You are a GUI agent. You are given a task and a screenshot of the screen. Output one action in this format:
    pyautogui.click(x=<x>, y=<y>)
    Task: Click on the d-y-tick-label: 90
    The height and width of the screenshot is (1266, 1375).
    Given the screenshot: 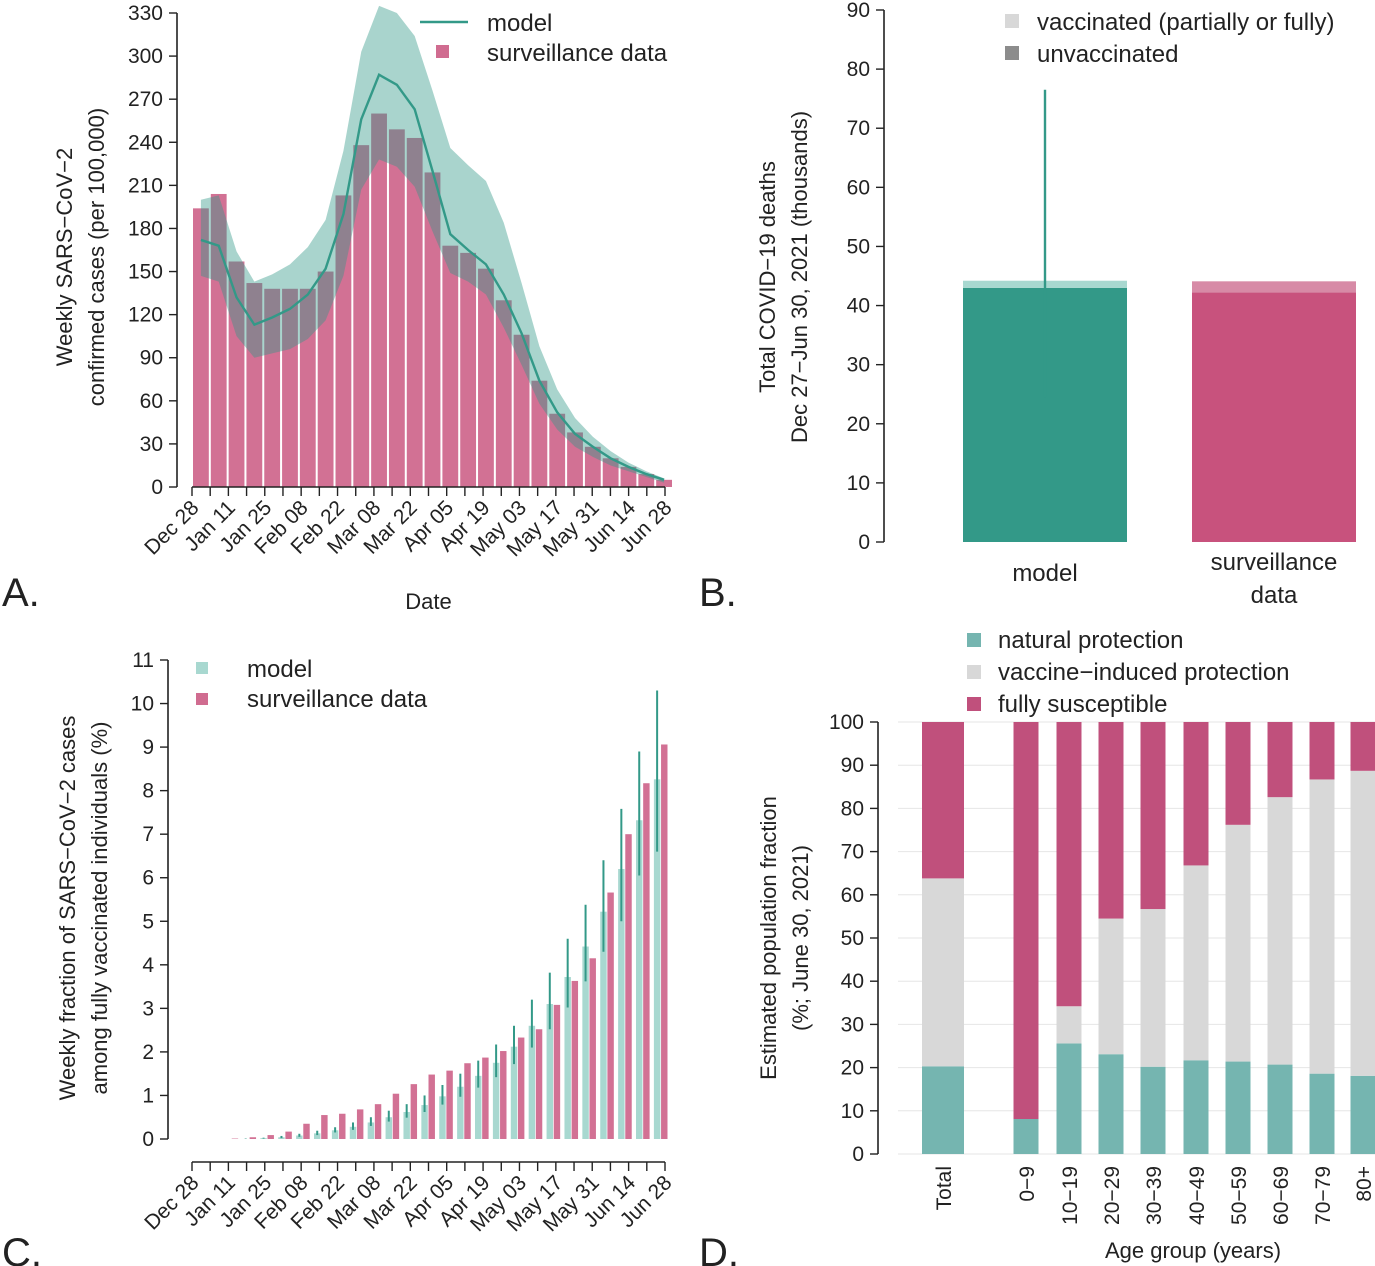 What is the action you would take?
    pyautogui.click(x=852, y=765)
    